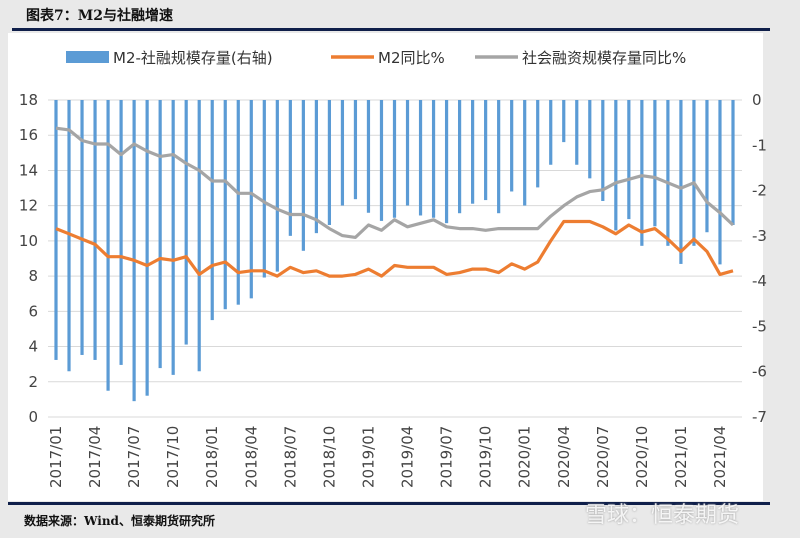 This screenshot has width=800, height=538. What do you see at coordinates (681, 457) in the screenshot?
I see `x-axis-tick-label: 2021/01` at bounding box center [681, 457].